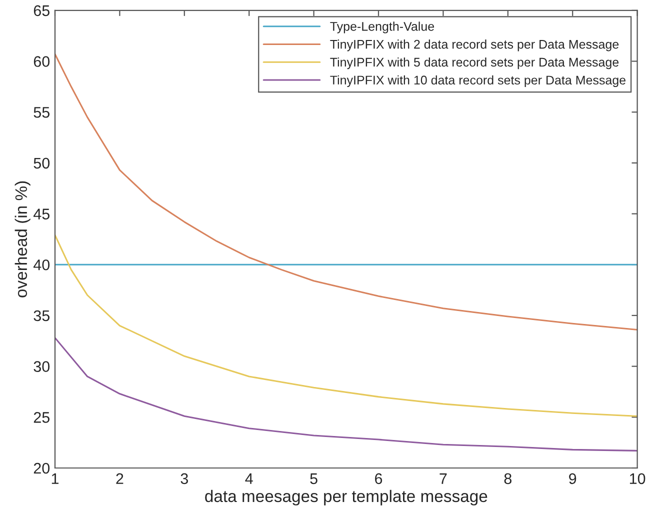 This screenshot has width=647, height=520. Describe the element at coordinates (41, 214) in the screenshot. I see `y-tick-label: 45` at that location.